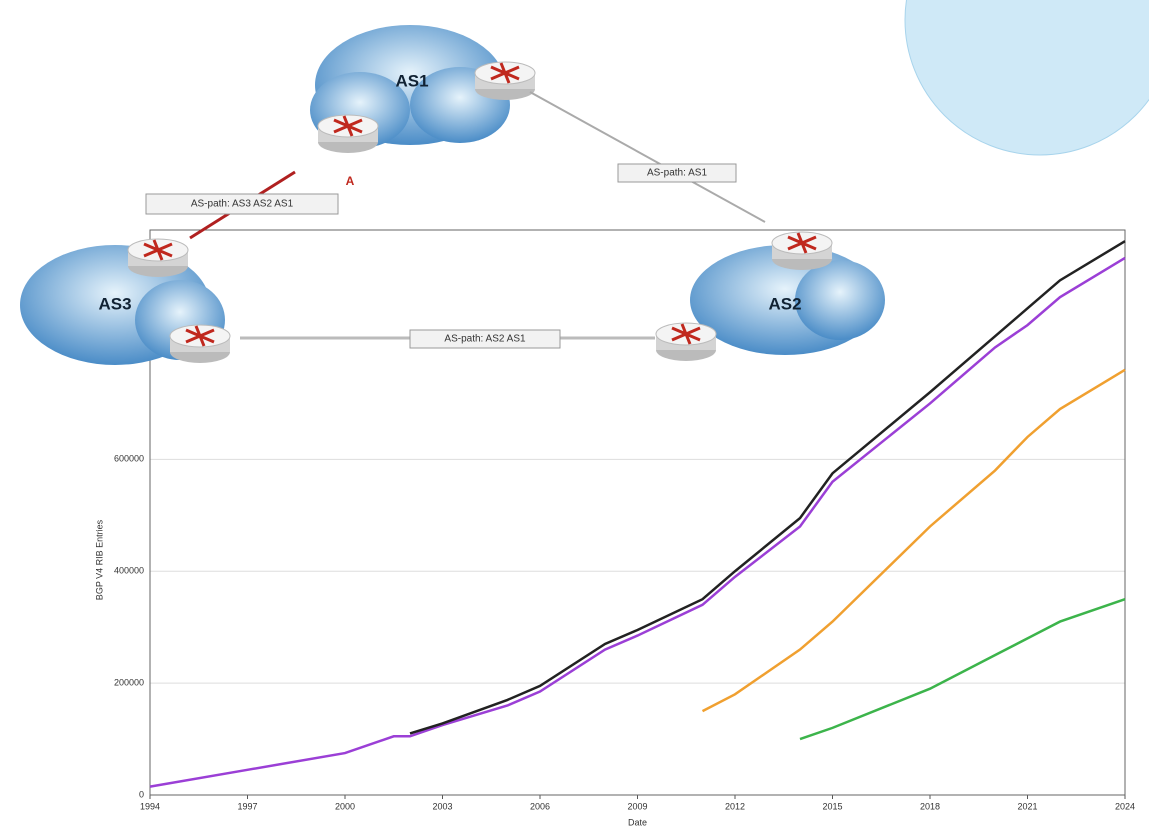 This screenshot has width=1149, height=836. What do you see at coordinates (129, 682) in the screenshot?
I see `y-tick-label: 200000` at bounding box center [129, 682].